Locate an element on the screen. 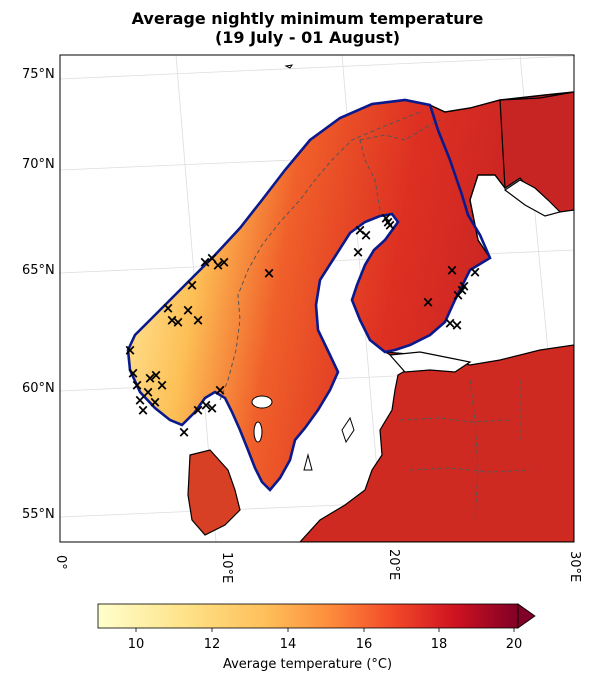 The image size is (615, 685). white-sea is located at coordinates (532, 198).